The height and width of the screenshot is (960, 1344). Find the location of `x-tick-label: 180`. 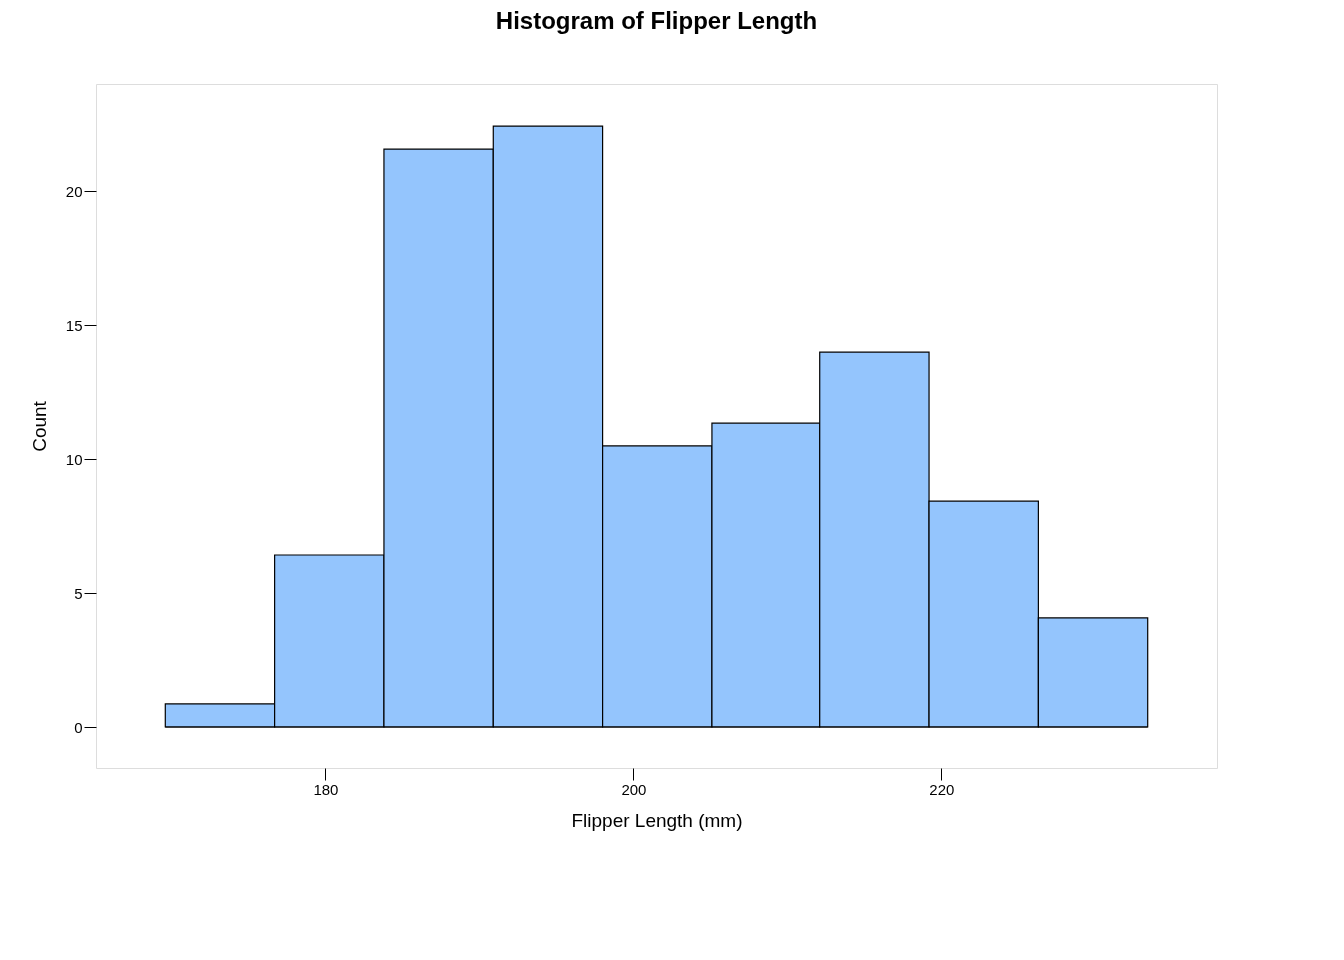

x-tick-label: 180 is located at coordinates (326, 789).